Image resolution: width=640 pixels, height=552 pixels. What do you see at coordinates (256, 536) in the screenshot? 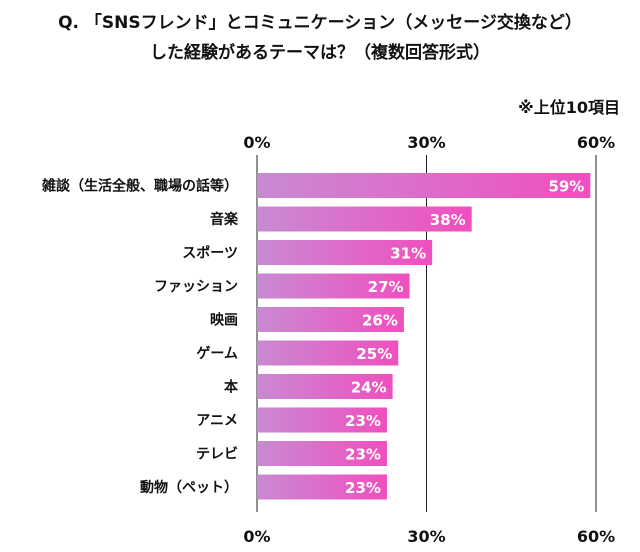
I see `bottom-tick-label: 0%` at bounding box center [256, 536].